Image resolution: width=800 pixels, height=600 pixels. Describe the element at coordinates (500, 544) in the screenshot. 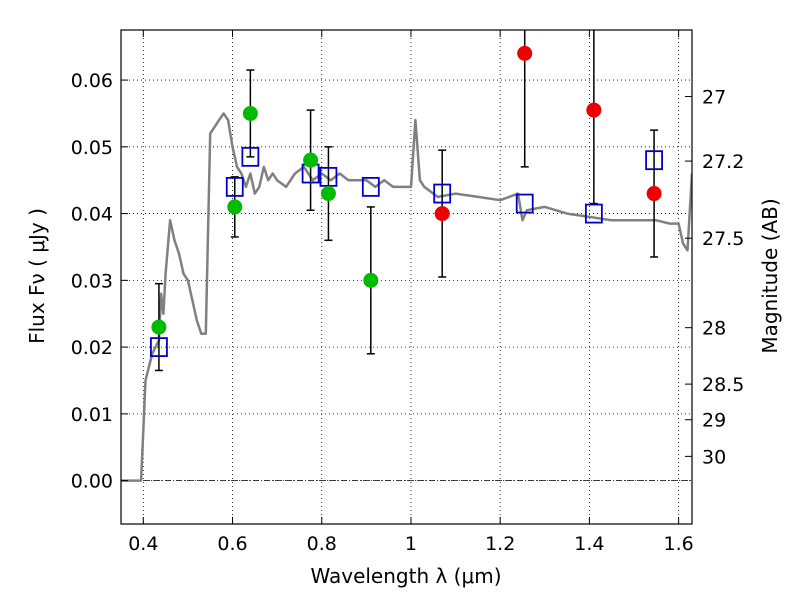

I see `x-tick-label: 1.2` at that location.